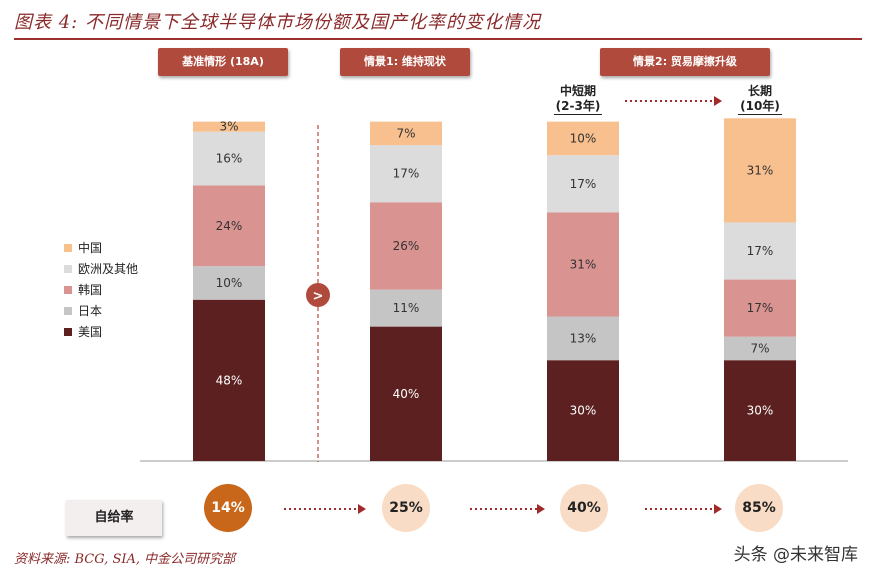  Describe the element at coordinates (578, 107) in the screenshot. I see `period-mid-sub: (2-3年)` at that location.